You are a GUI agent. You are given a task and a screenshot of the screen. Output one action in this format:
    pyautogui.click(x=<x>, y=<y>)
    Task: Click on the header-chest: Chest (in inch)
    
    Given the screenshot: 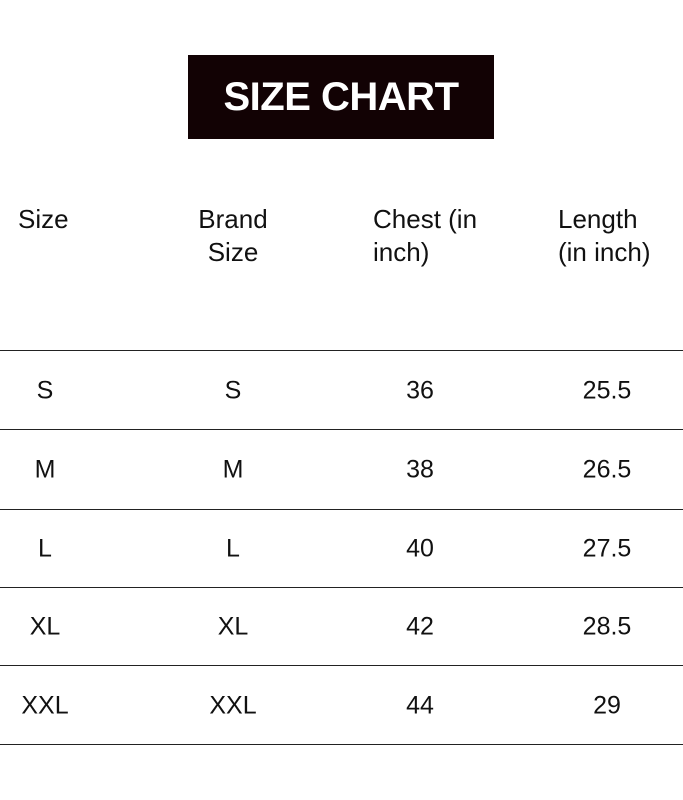 What is the action you would take?
    pyautogui.click(x=425, y=236)
    